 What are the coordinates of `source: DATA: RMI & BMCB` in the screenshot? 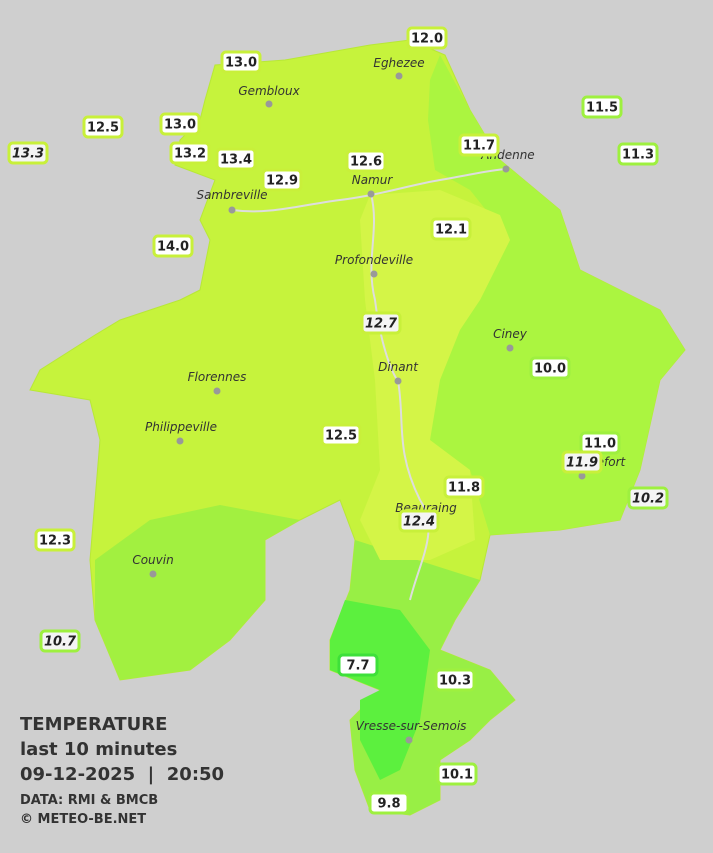 It's located at (89, 800).